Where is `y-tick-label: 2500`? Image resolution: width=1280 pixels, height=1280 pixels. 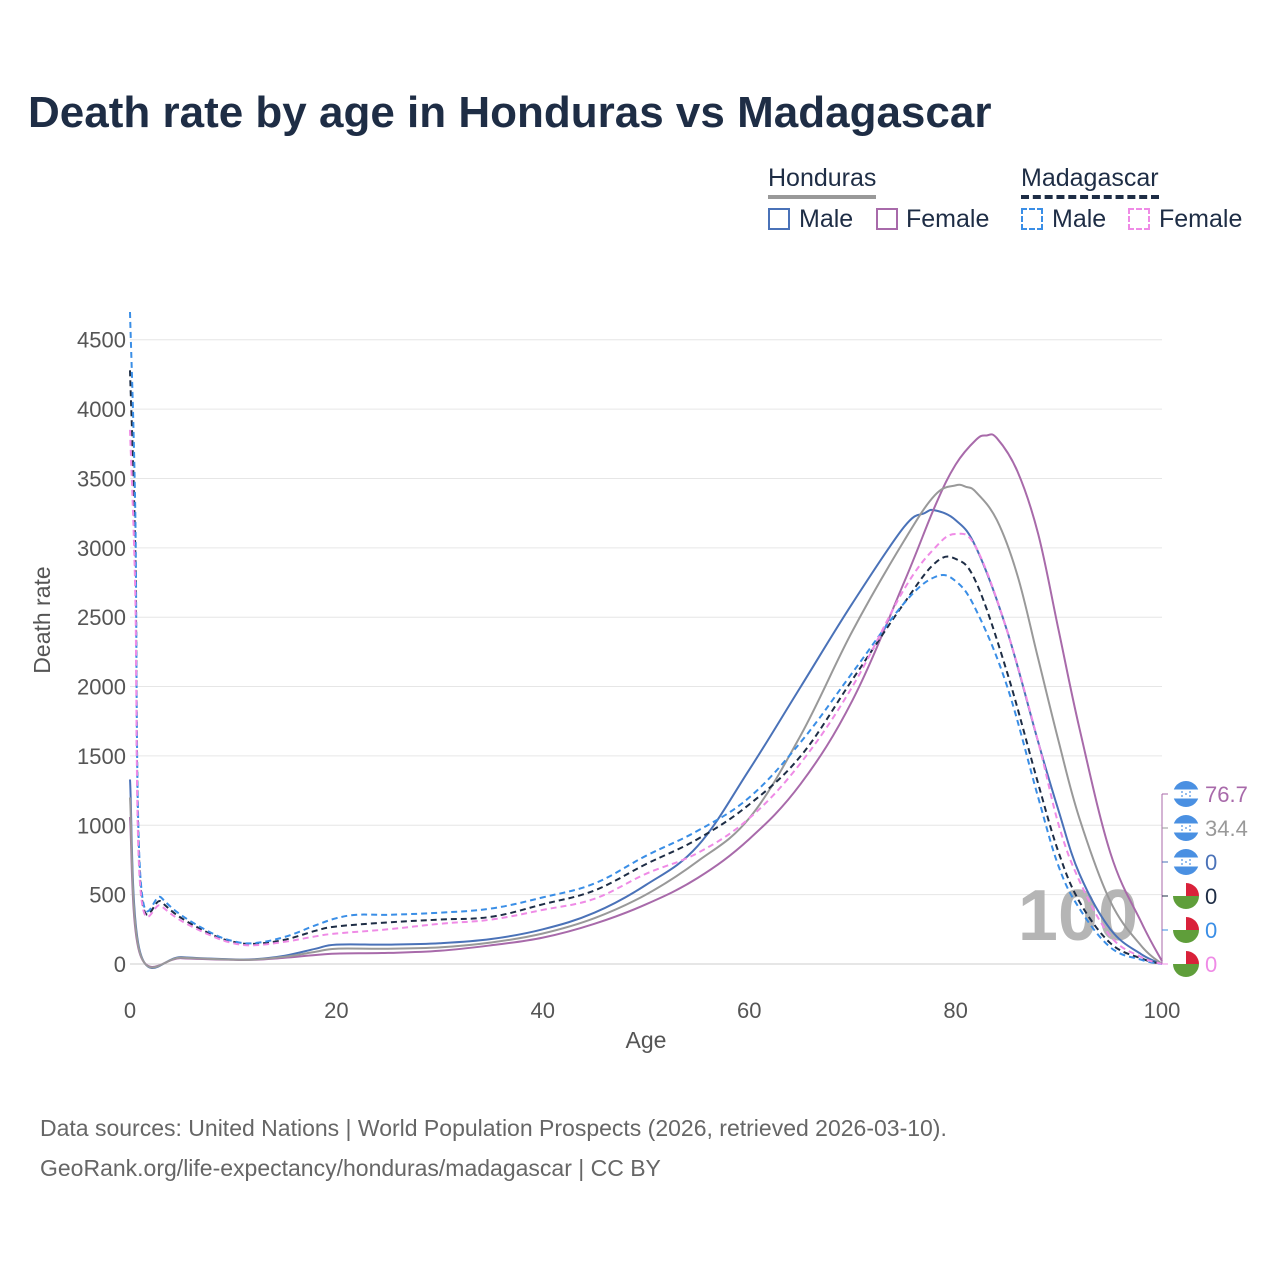
y-tick-label: 2500 is located at coordinates (101, 617).